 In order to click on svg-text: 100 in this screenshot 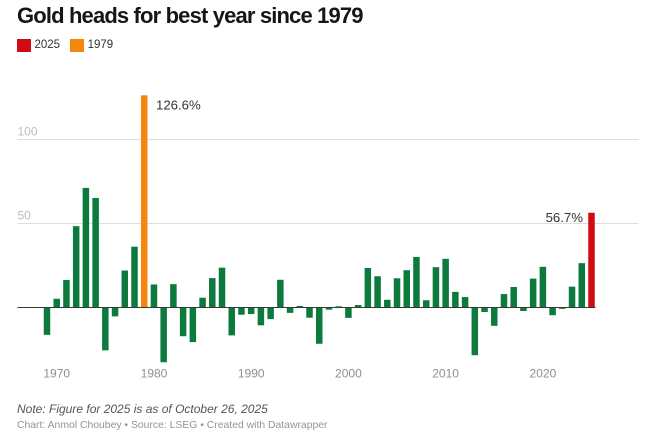, I will do `click(28, 132)`.